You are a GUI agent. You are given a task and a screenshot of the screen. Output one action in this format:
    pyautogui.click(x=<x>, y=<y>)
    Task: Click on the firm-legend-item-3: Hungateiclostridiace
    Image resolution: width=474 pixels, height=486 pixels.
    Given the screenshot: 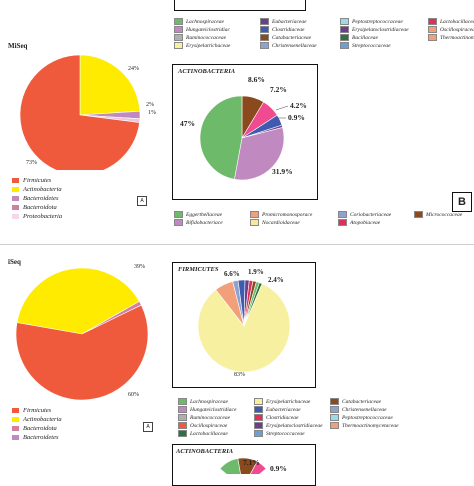 What is the action you would take?
    pyautogui.click(x=214, y=409)
    